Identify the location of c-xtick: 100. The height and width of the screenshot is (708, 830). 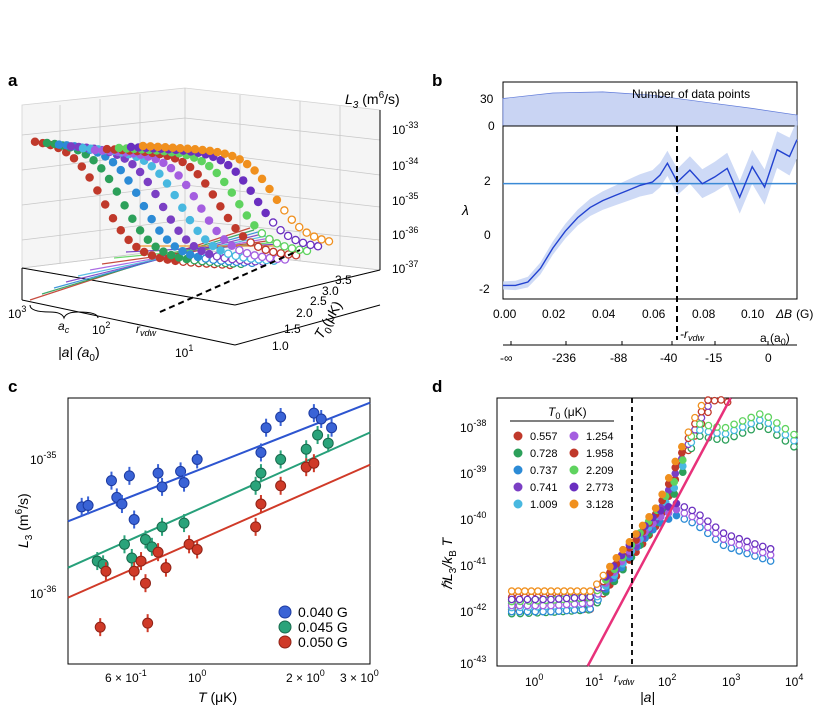
(197, 676).